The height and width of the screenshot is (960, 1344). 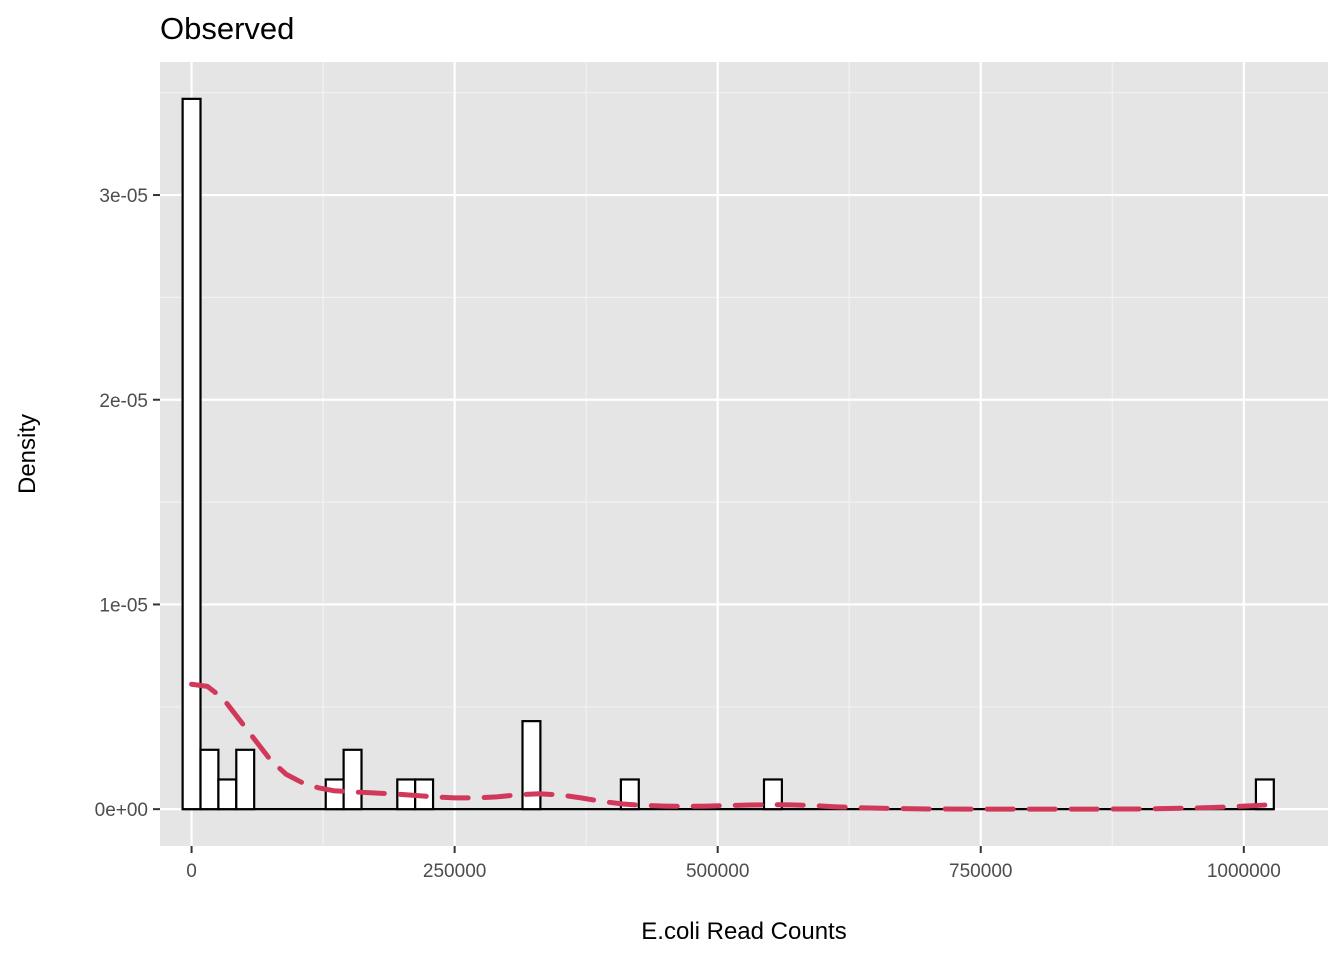 What do you see at coordinates (123, 605) in the screenshot?
I see `y-tick-label-1: 1e-05` at bounding box center [123, 605].